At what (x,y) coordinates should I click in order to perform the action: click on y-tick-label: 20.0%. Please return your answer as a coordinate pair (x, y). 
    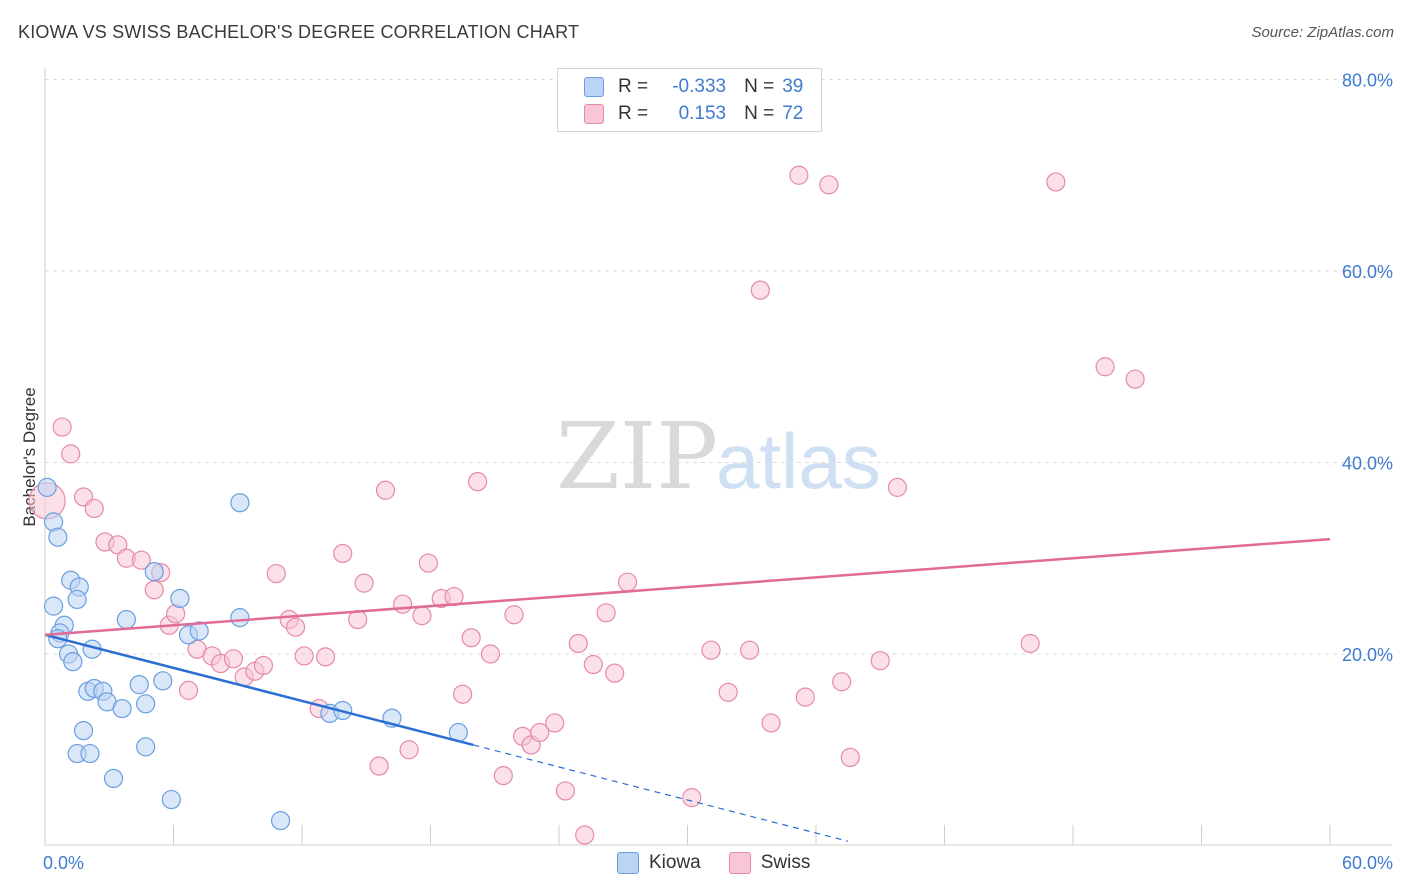
    Looking at the image, I should click on (1367, 655).